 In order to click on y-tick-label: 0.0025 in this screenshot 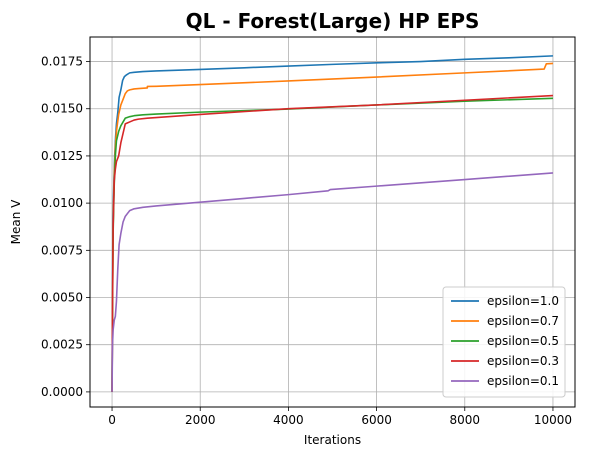, I will do `click(62, 345)`.